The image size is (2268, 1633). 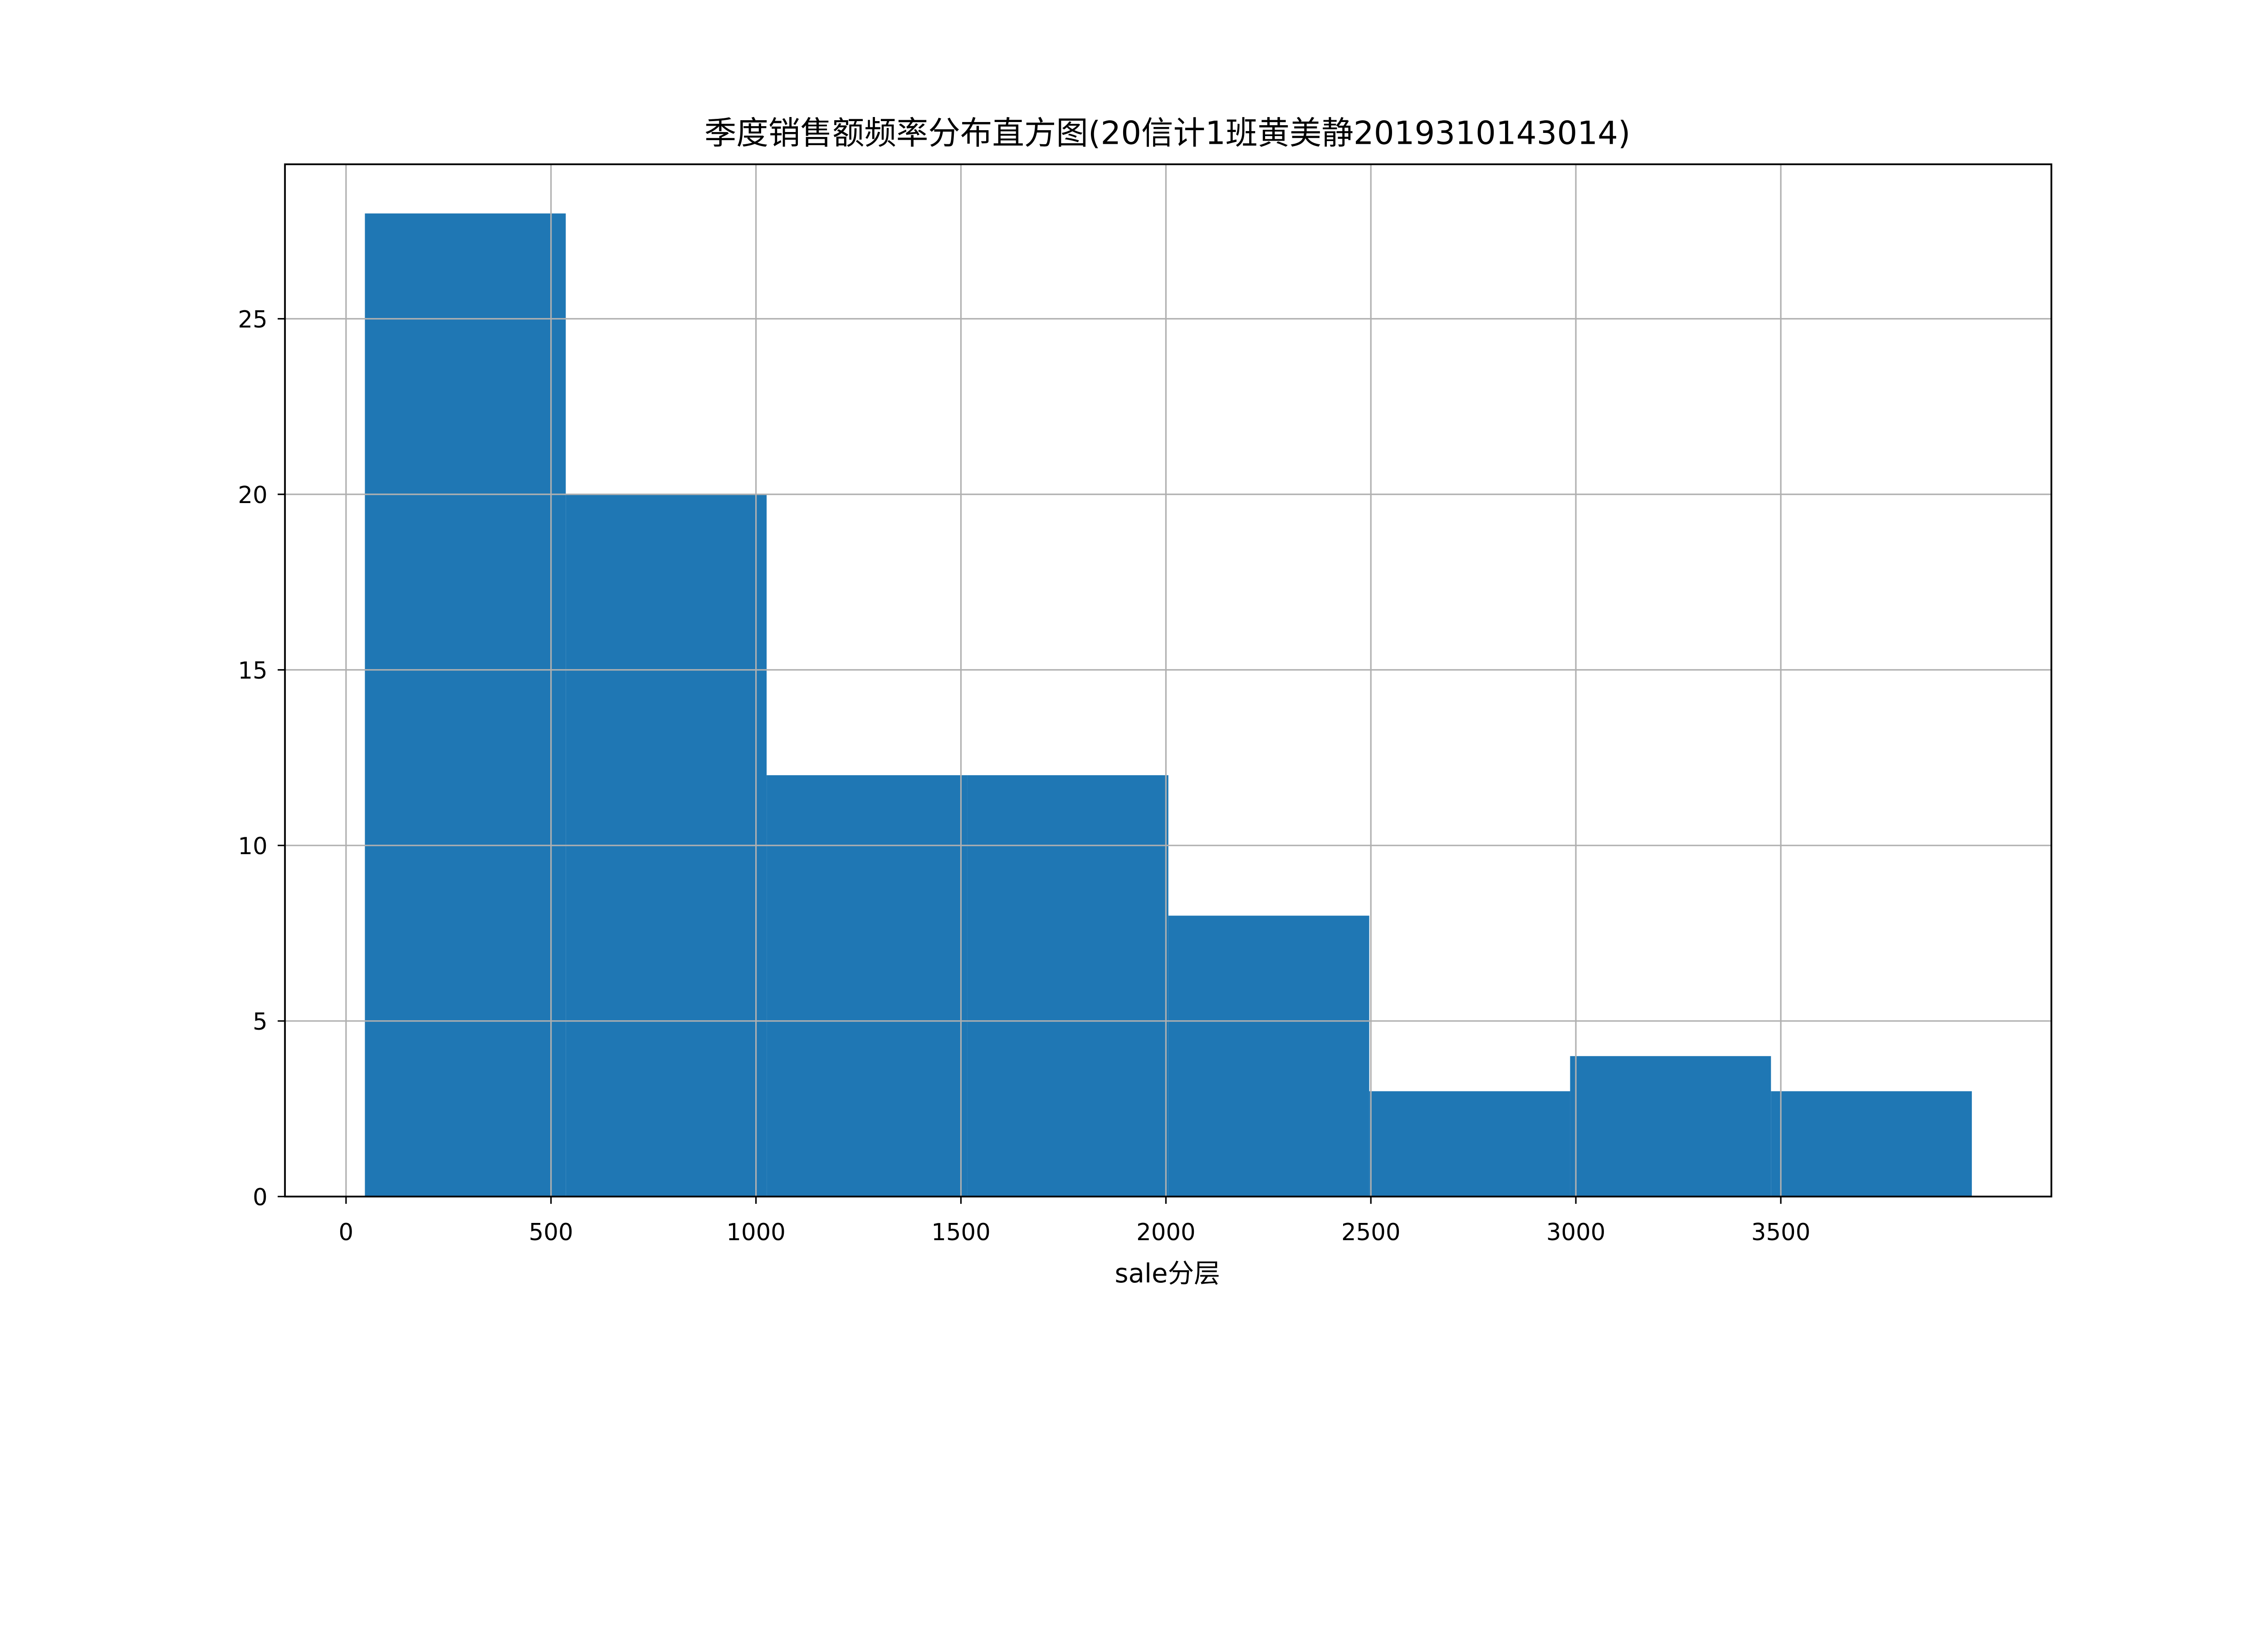 I want to click on y-tick-label: 20, so click(x=253, y=495).